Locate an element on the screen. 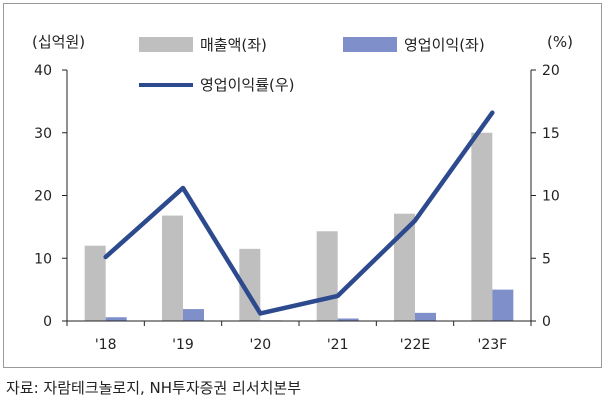 The width and height of the screenshot is (607, 412). left-tick-label-0: 0 is located at coordinates (47, 322).